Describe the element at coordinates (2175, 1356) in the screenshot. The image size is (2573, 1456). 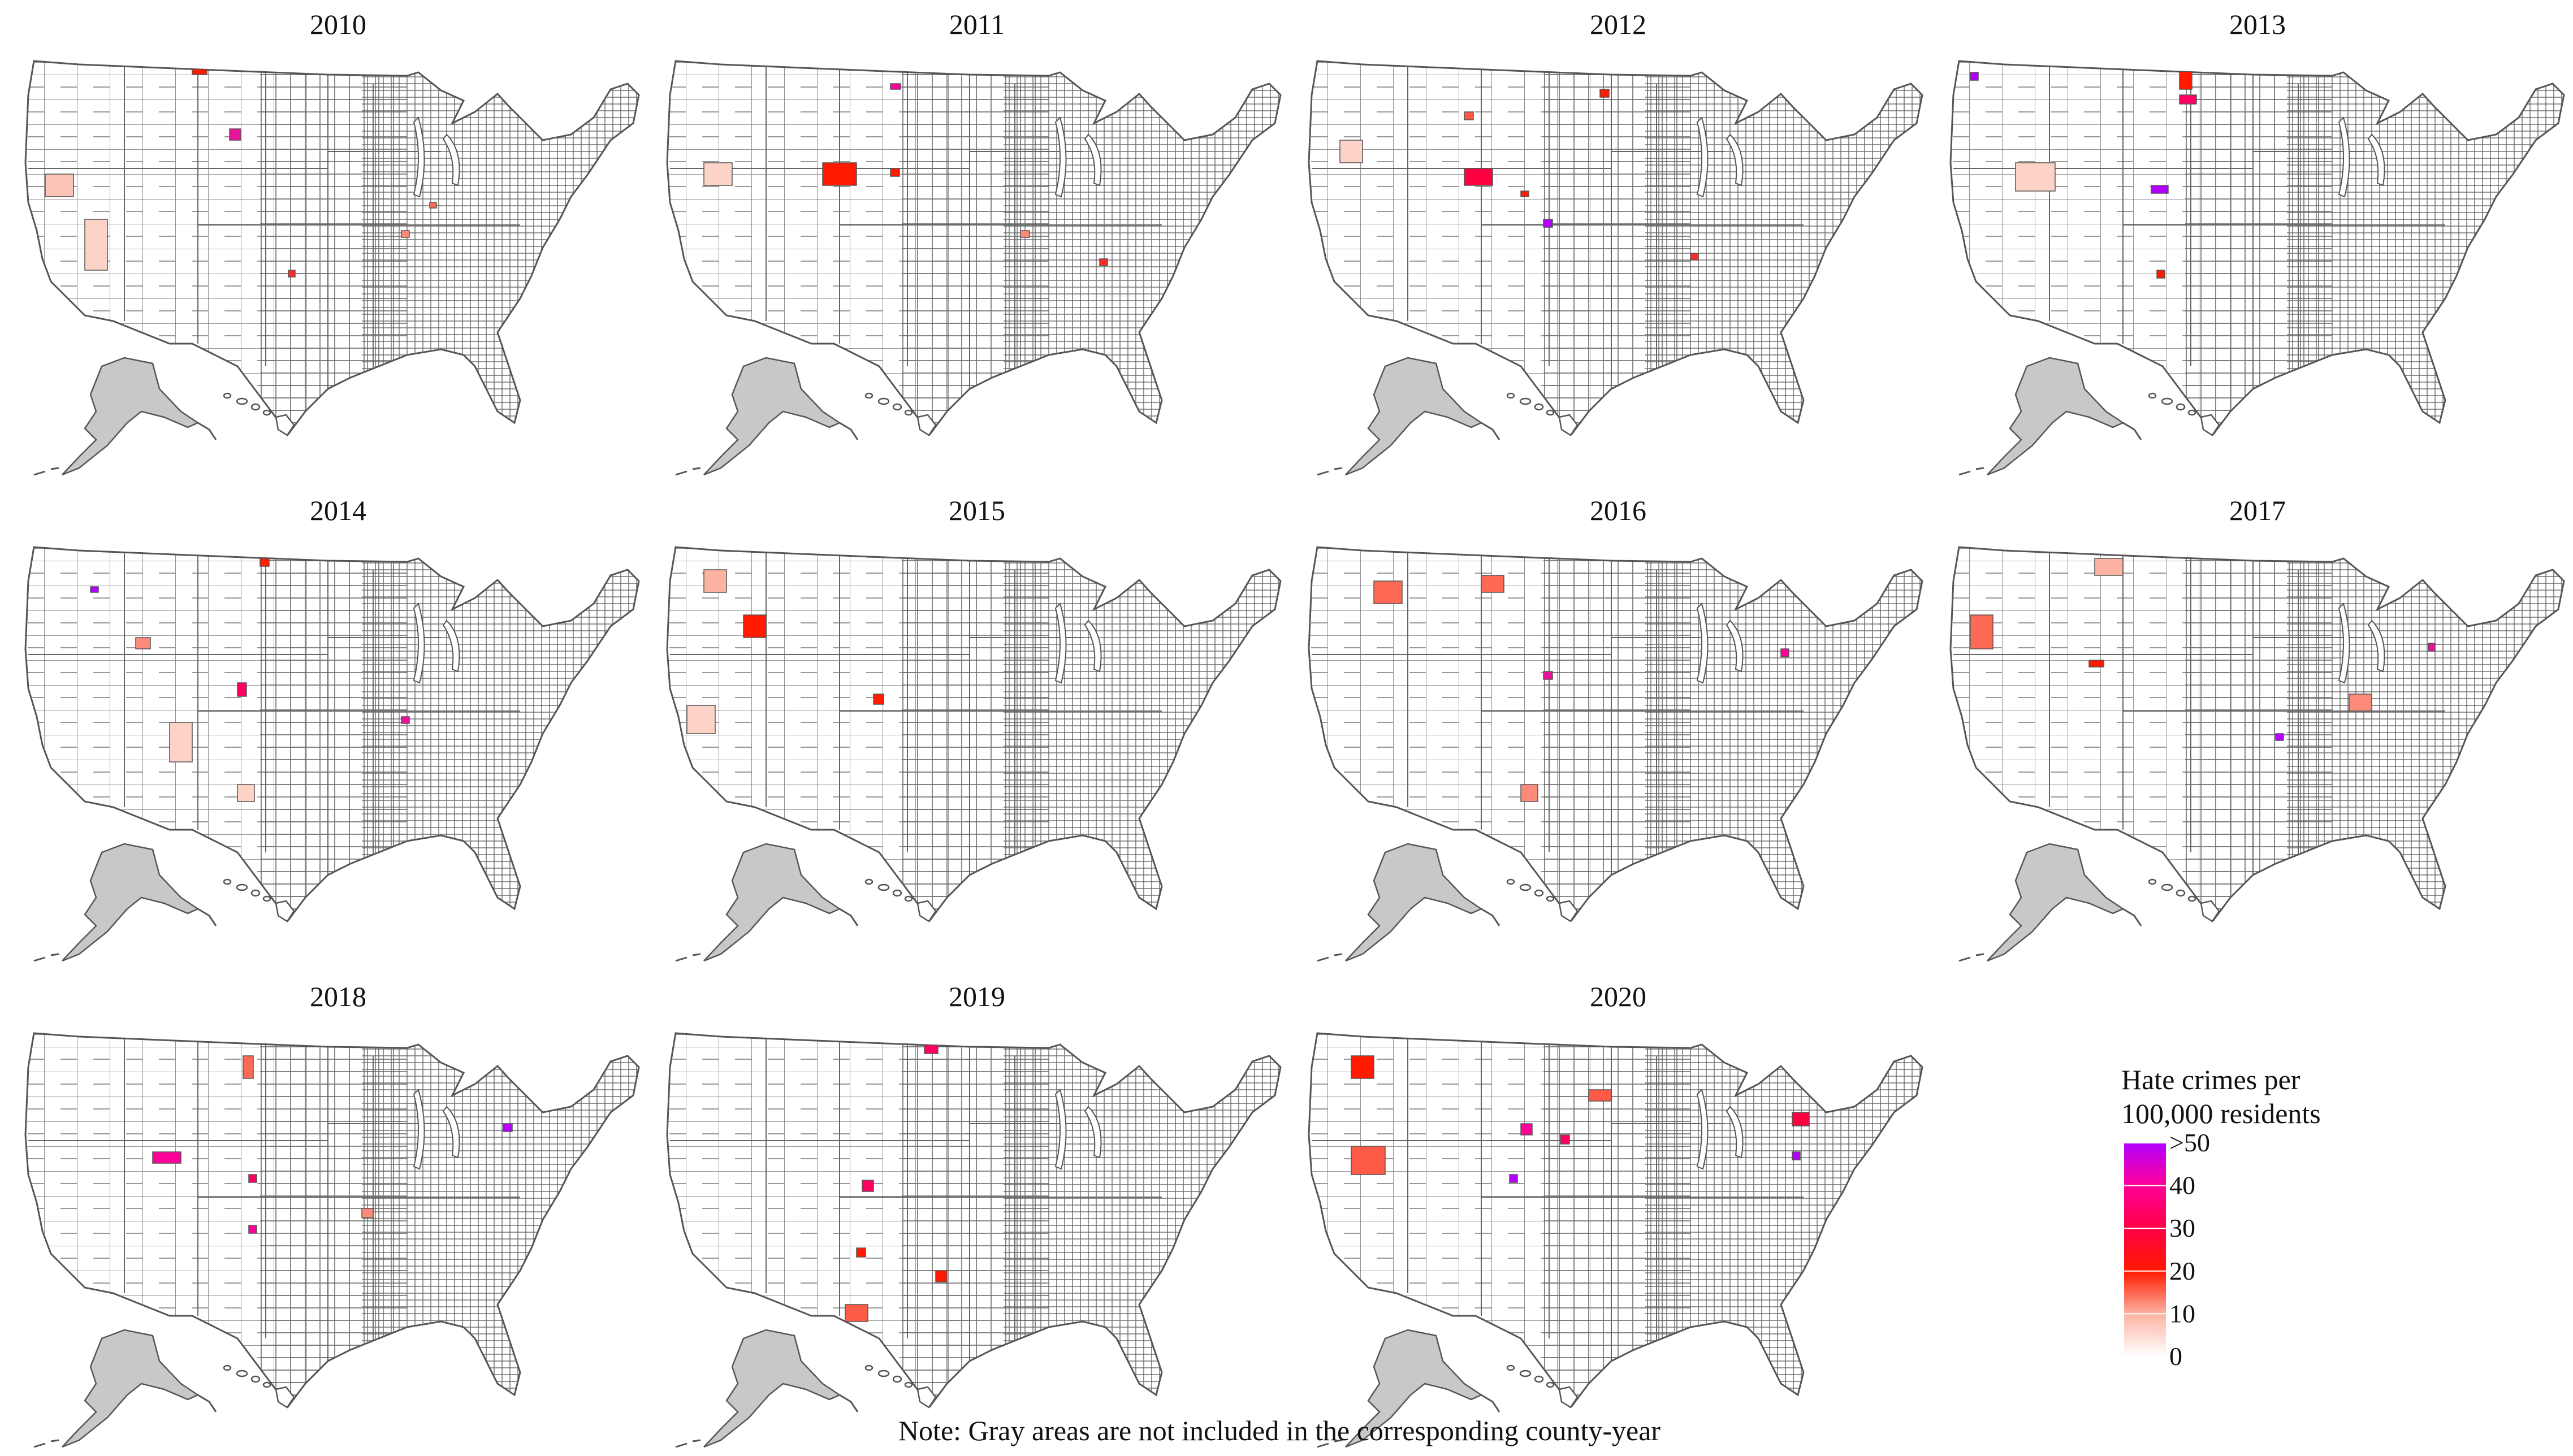
I see `legend-tick-label: 0` at that location.